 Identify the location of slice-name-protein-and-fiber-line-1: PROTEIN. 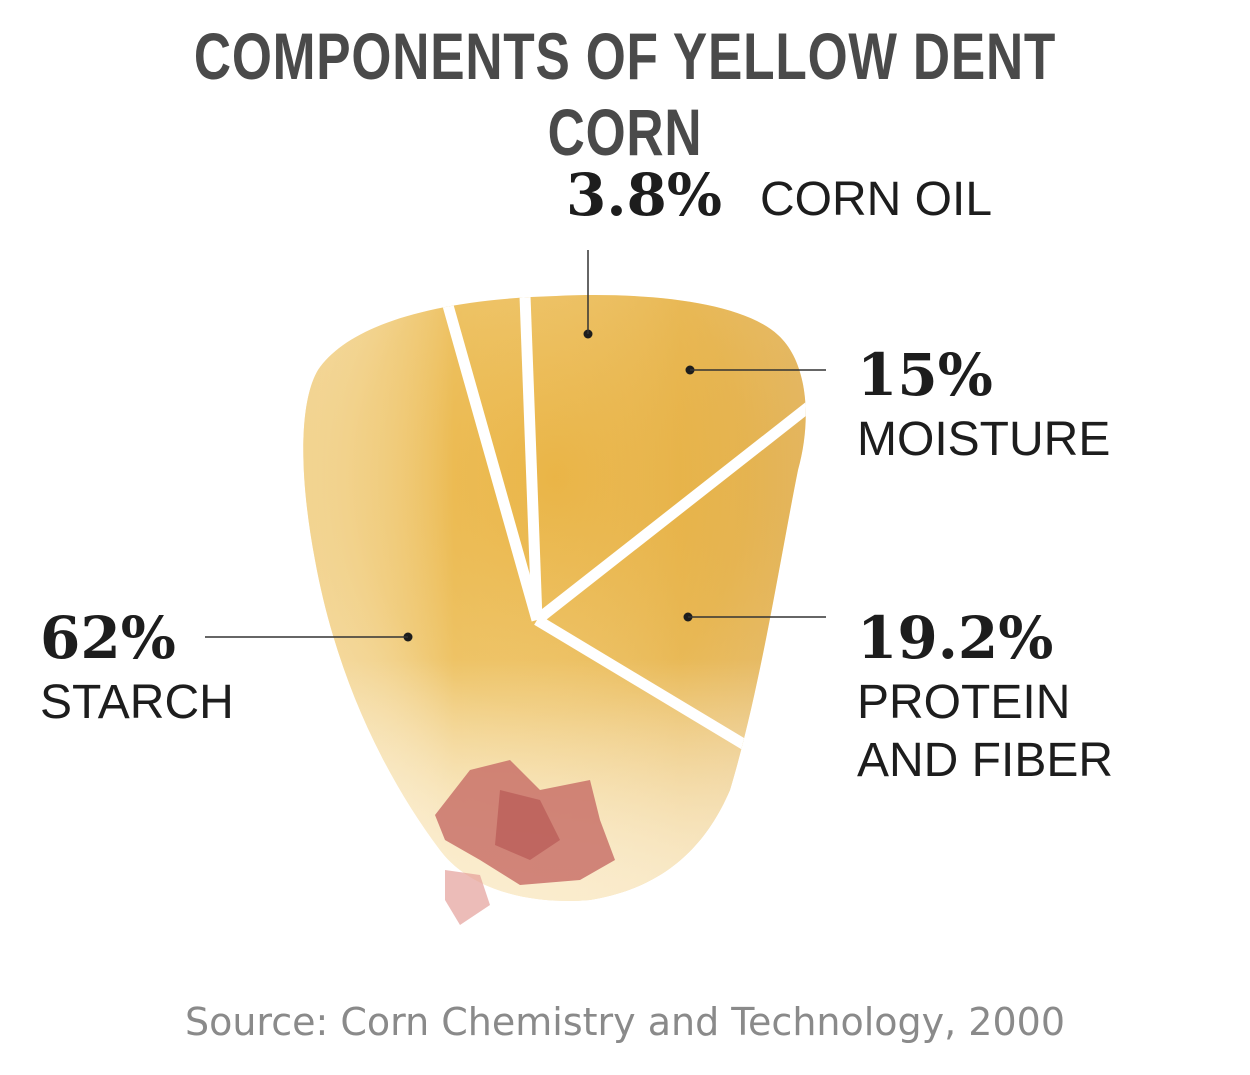
(963, 702).